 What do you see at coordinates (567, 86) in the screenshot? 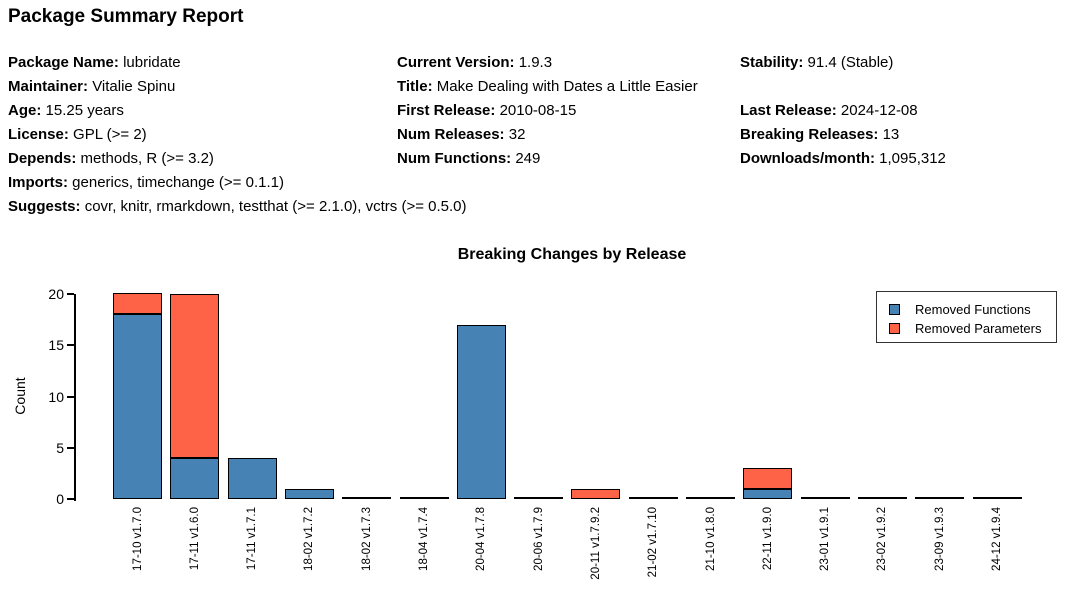
I see `metadata-value: Make Dealing with Dates a Little Easier` at bounding box center [567, 86].